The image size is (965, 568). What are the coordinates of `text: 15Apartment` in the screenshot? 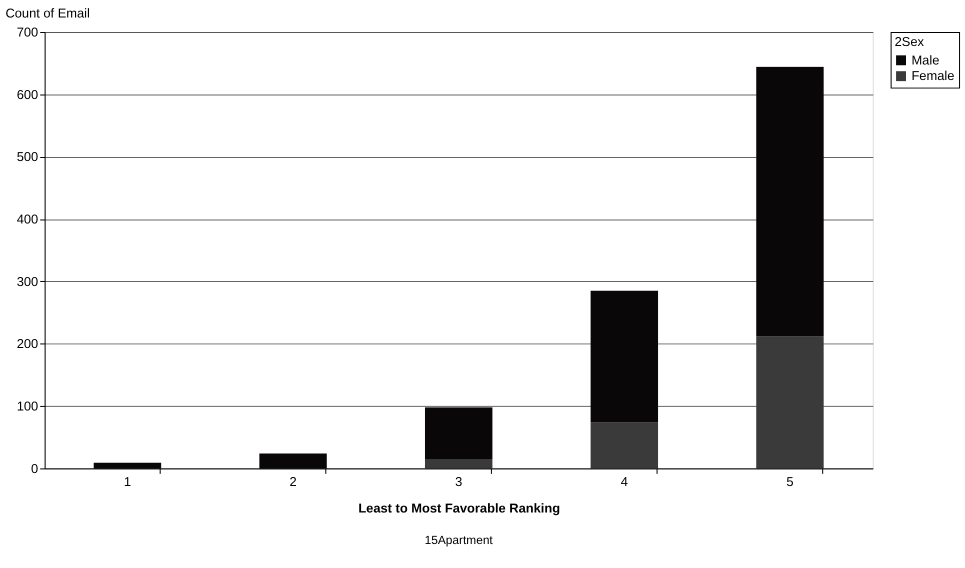 It's located at (459, 539).